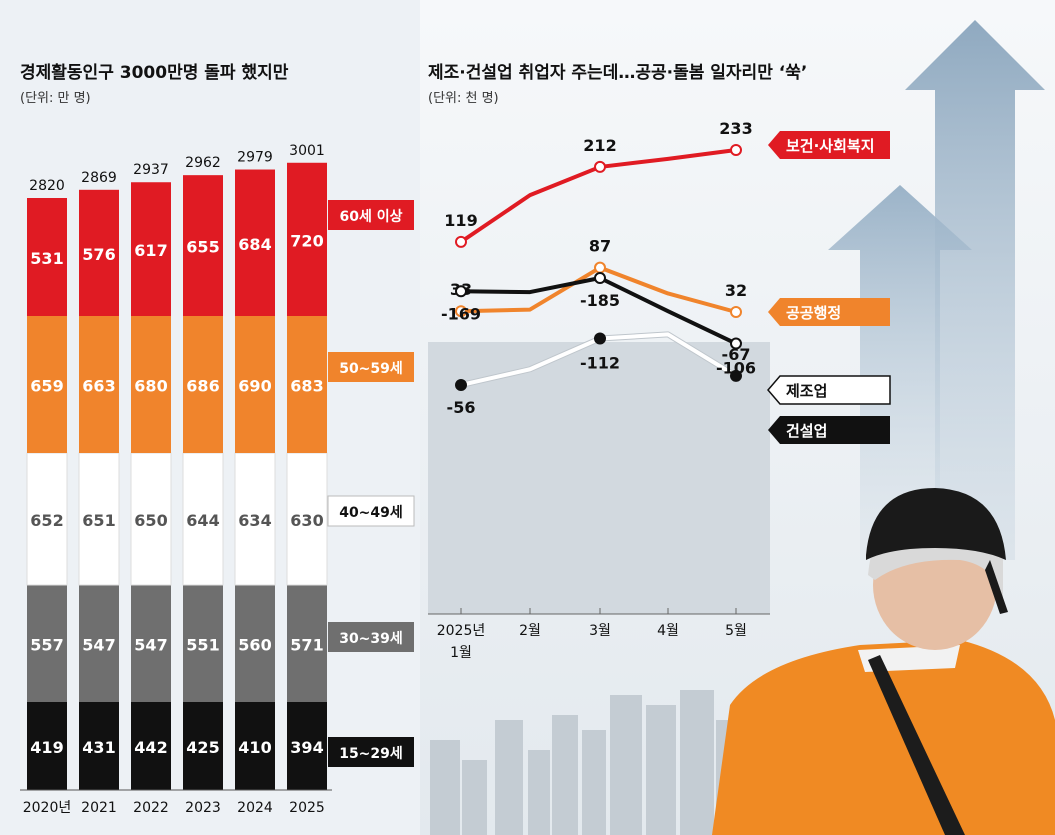  I want to click on bar-segment-15~29세-2, so click(151, 746).